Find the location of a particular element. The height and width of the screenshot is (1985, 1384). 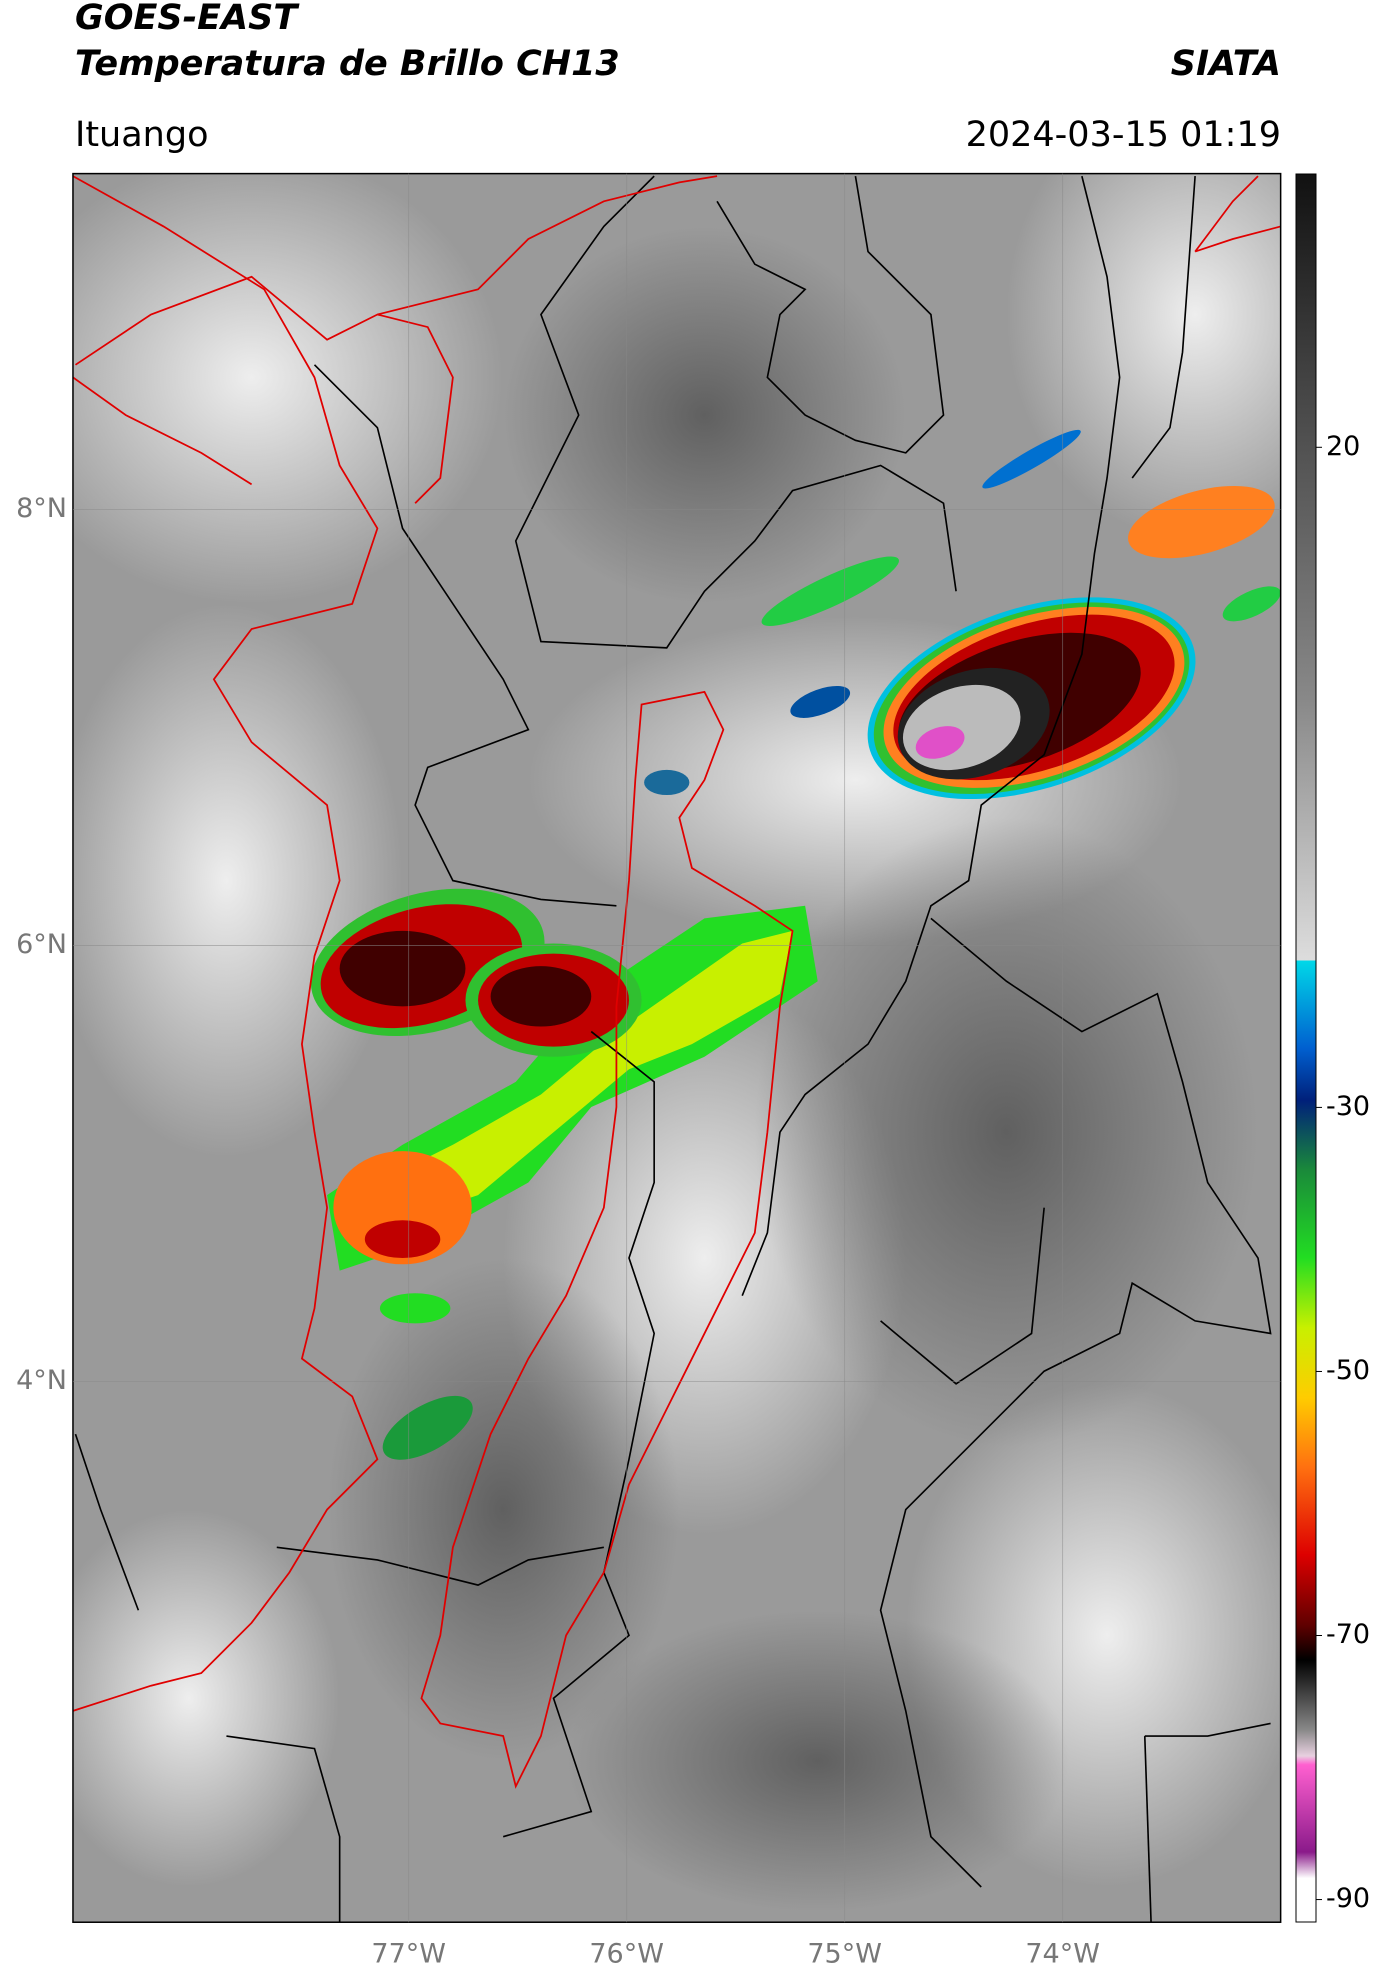

lon-tick-label: 77°W is located at coordinates (408, 1954).